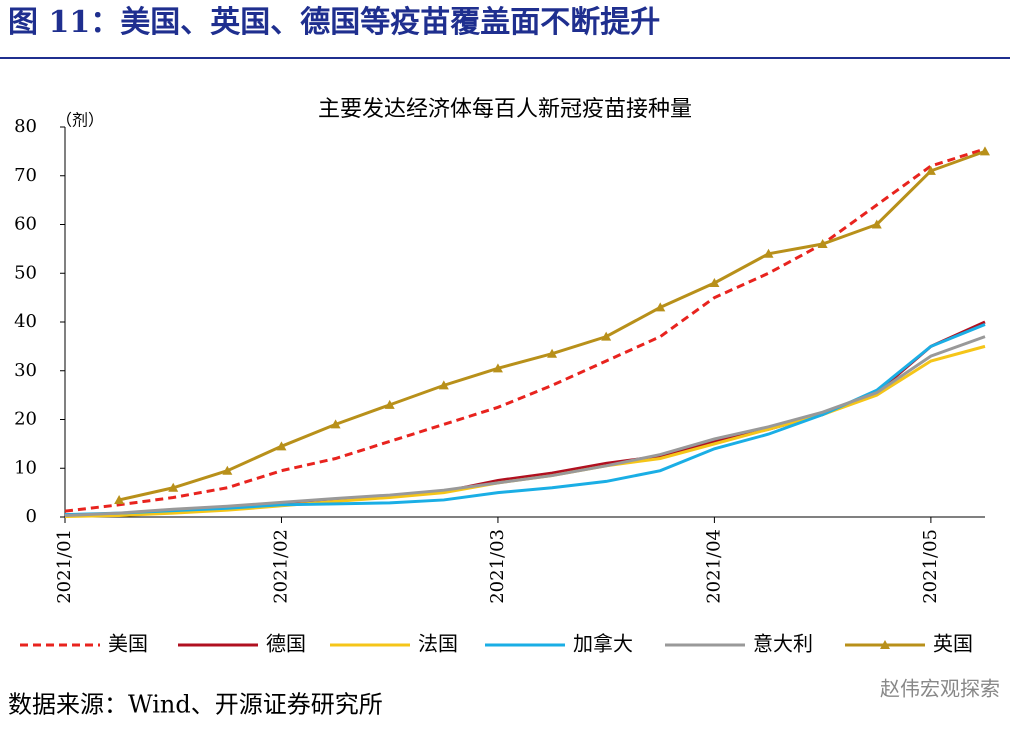  Describe the element at coordinates (280, 566) in the screenshot. I see `x-tick-label: 2021/02` at that location.